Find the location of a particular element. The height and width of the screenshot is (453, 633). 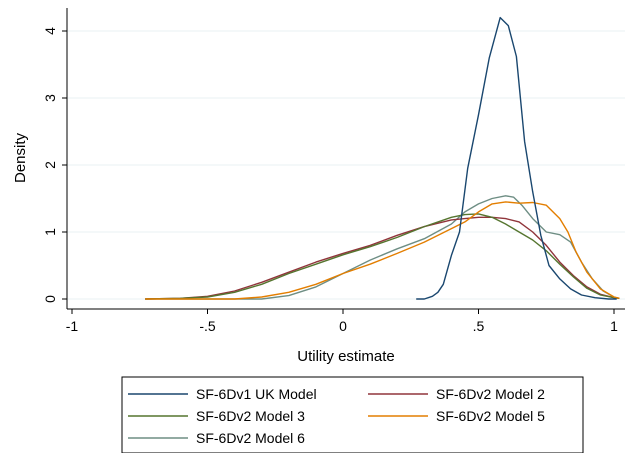

y-tick-label: 4 is located at coordinates (50, 31).